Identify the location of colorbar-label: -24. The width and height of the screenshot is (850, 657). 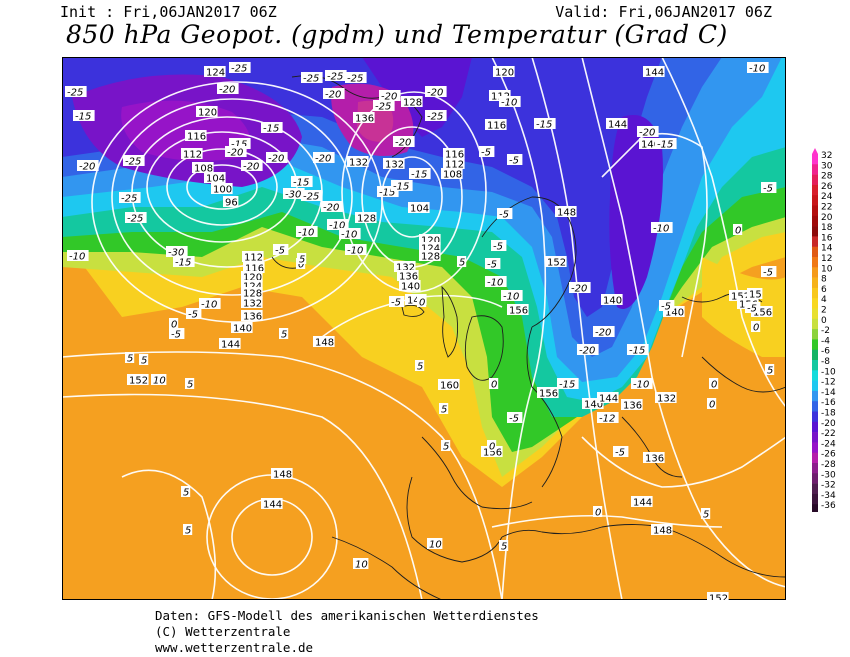
(828, 444).